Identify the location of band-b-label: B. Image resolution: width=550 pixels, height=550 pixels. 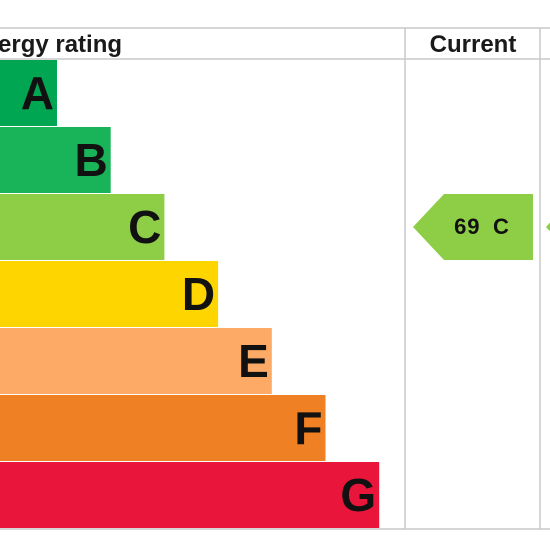
(90, 160).